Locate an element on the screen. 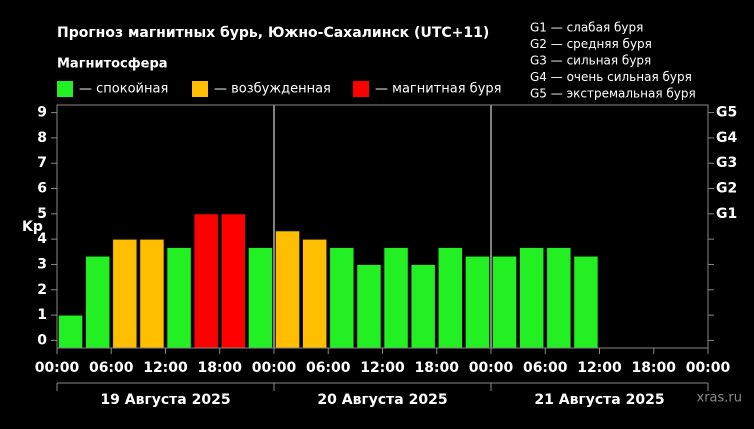 This screenshot has height=429, width=754. storm-scale-label: G1 — слабая буря is located at coordinates (586, 28).